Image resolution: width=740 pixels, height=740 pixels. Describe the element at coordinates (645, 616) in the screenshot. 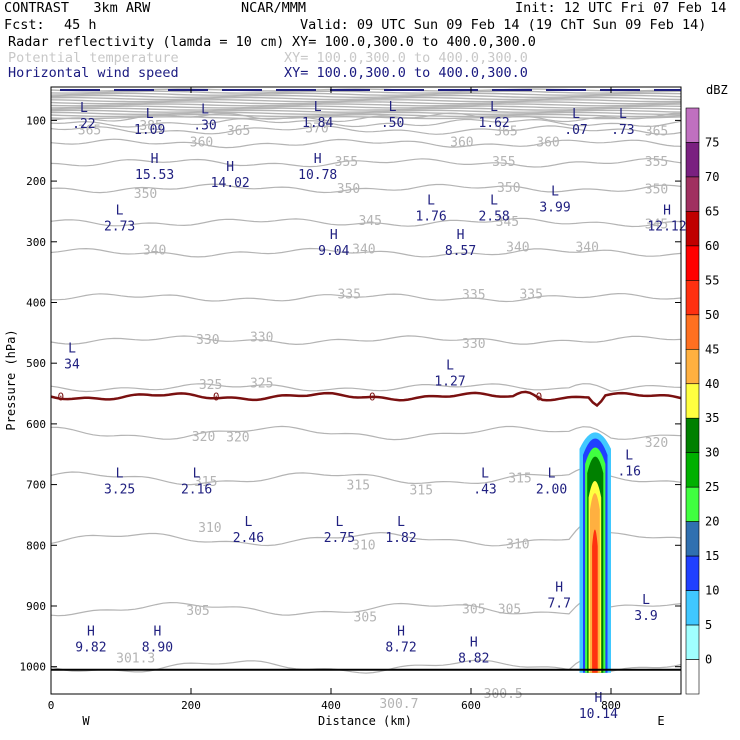

I see `wind-extremum-value: 3.9` at that location.